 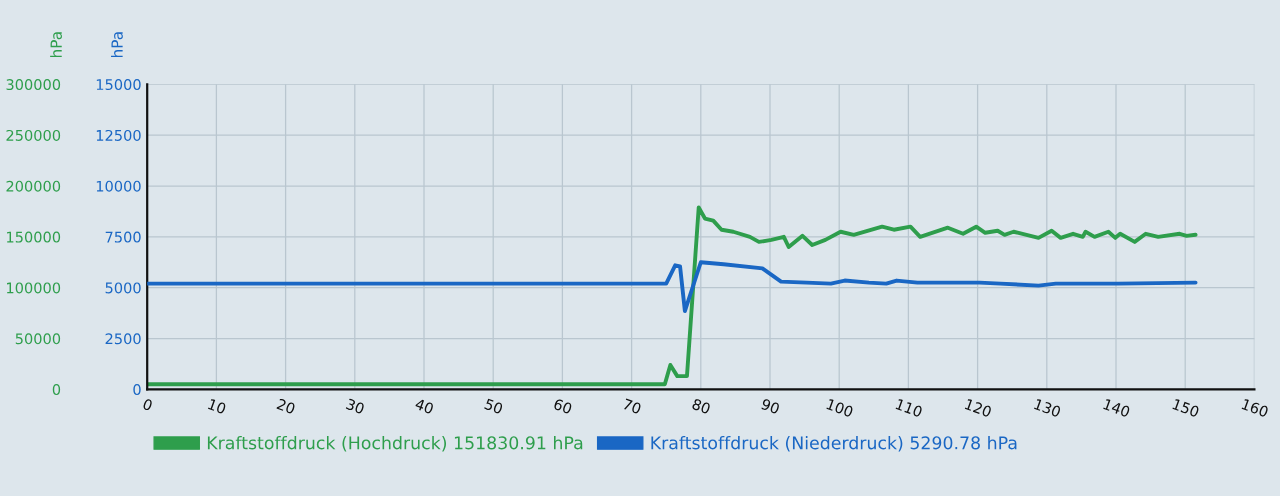 What do you see at coordinates (840, 408) in the screenshot?
I see `x-tick-label: 100` at bounding box center [840, 408].